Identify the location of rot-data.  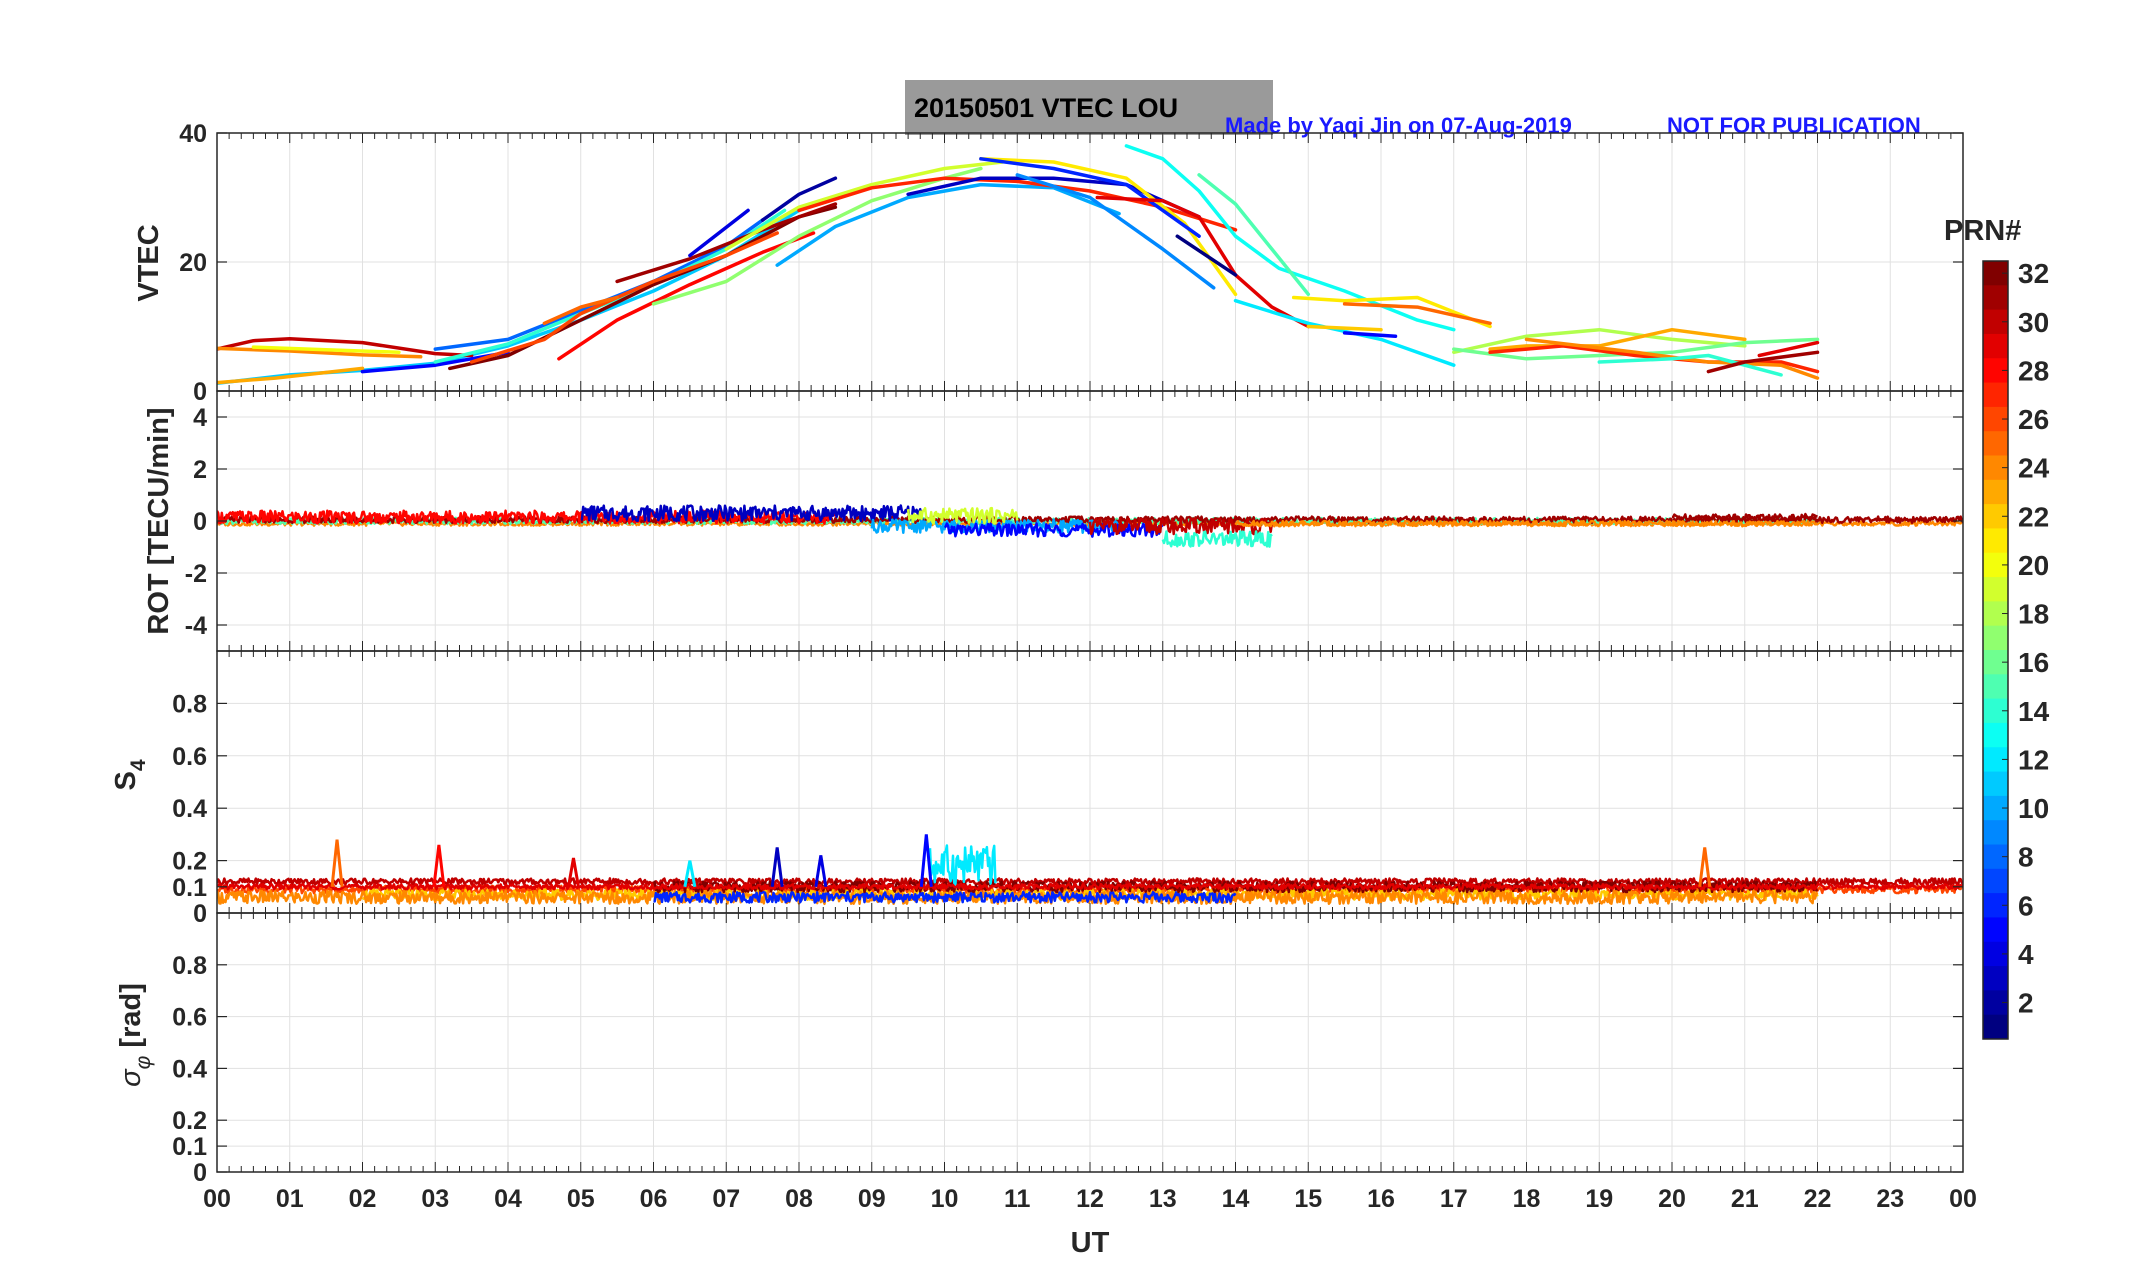
(1090, 526).